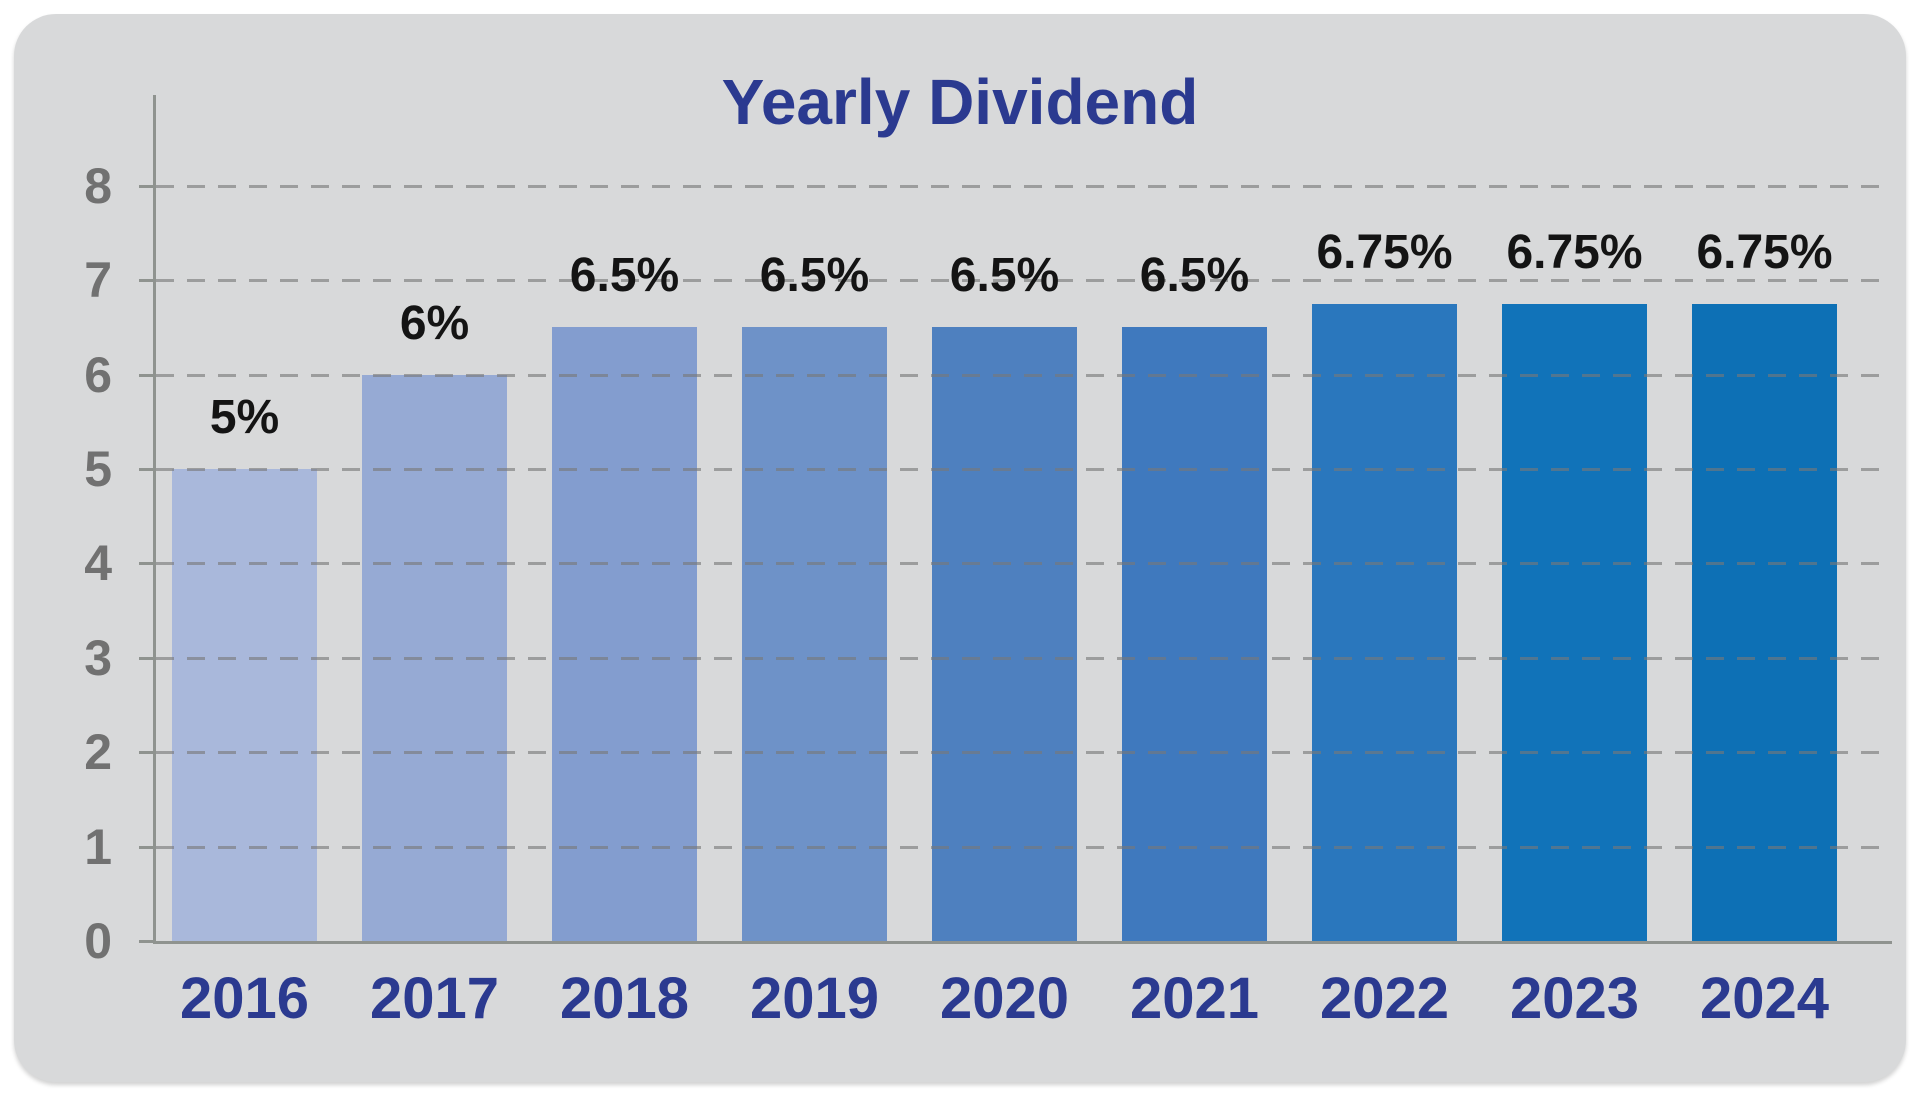 The height and width of the screenshot is (1096, 1920). I want to click on y-tick-label-1: 1, so click(98, 846).